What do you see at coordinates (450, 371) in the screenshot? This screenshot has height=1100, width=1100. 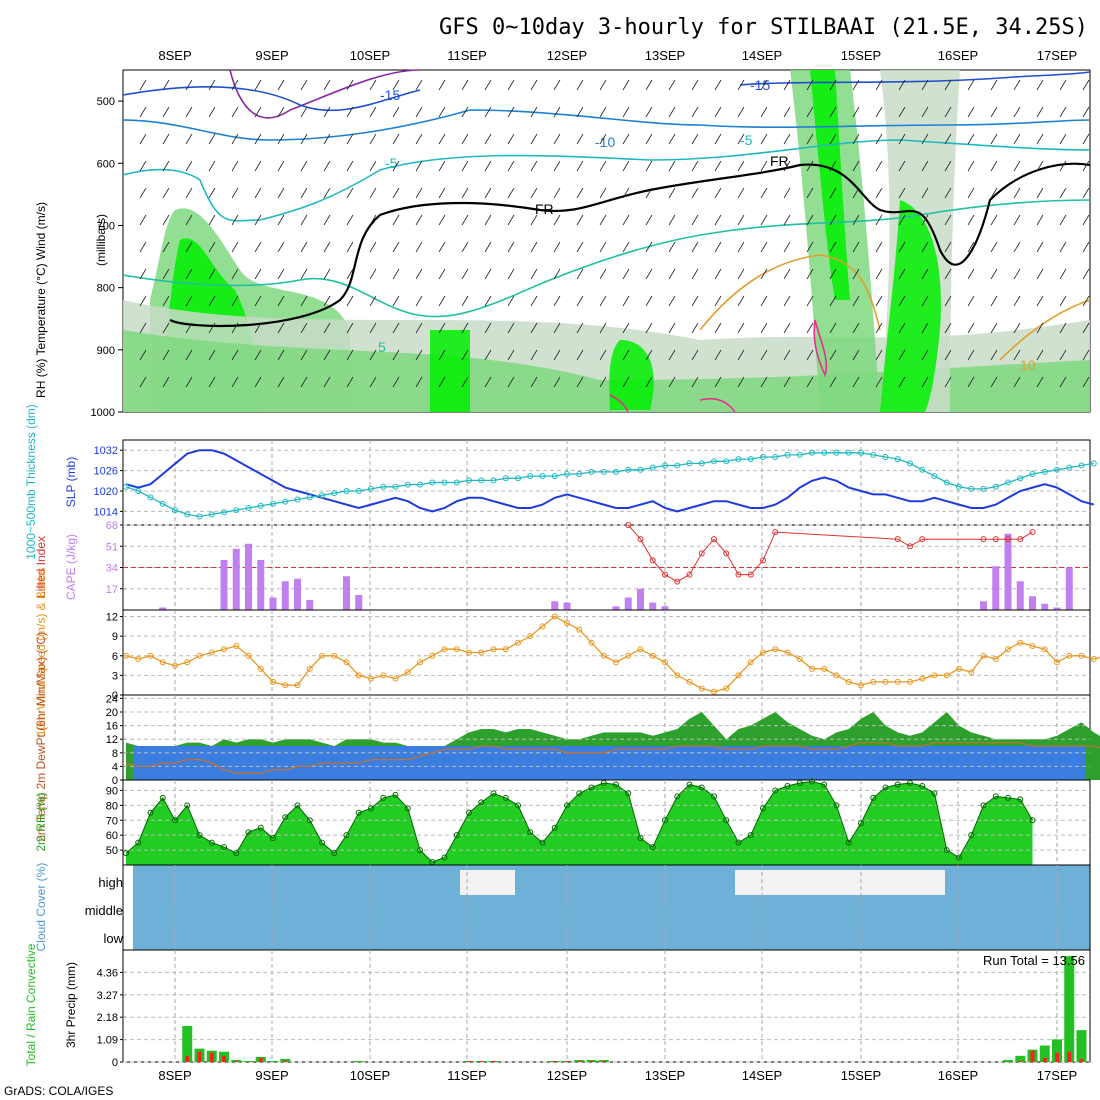 I see `rh-fill-area` at bounding box center [450, 371].